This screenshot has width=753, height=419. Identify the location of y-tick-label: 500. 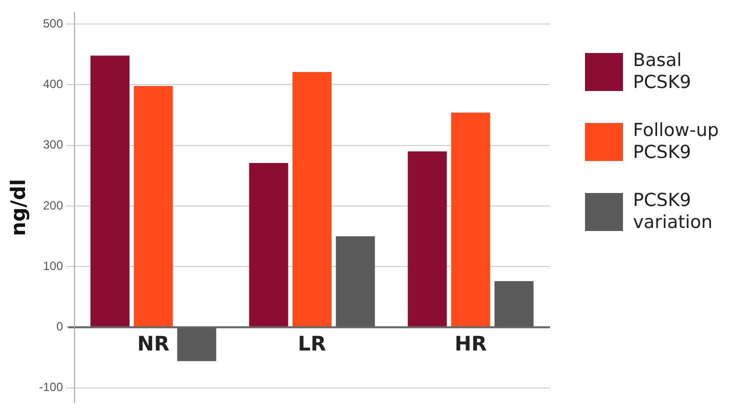
(53, 23).